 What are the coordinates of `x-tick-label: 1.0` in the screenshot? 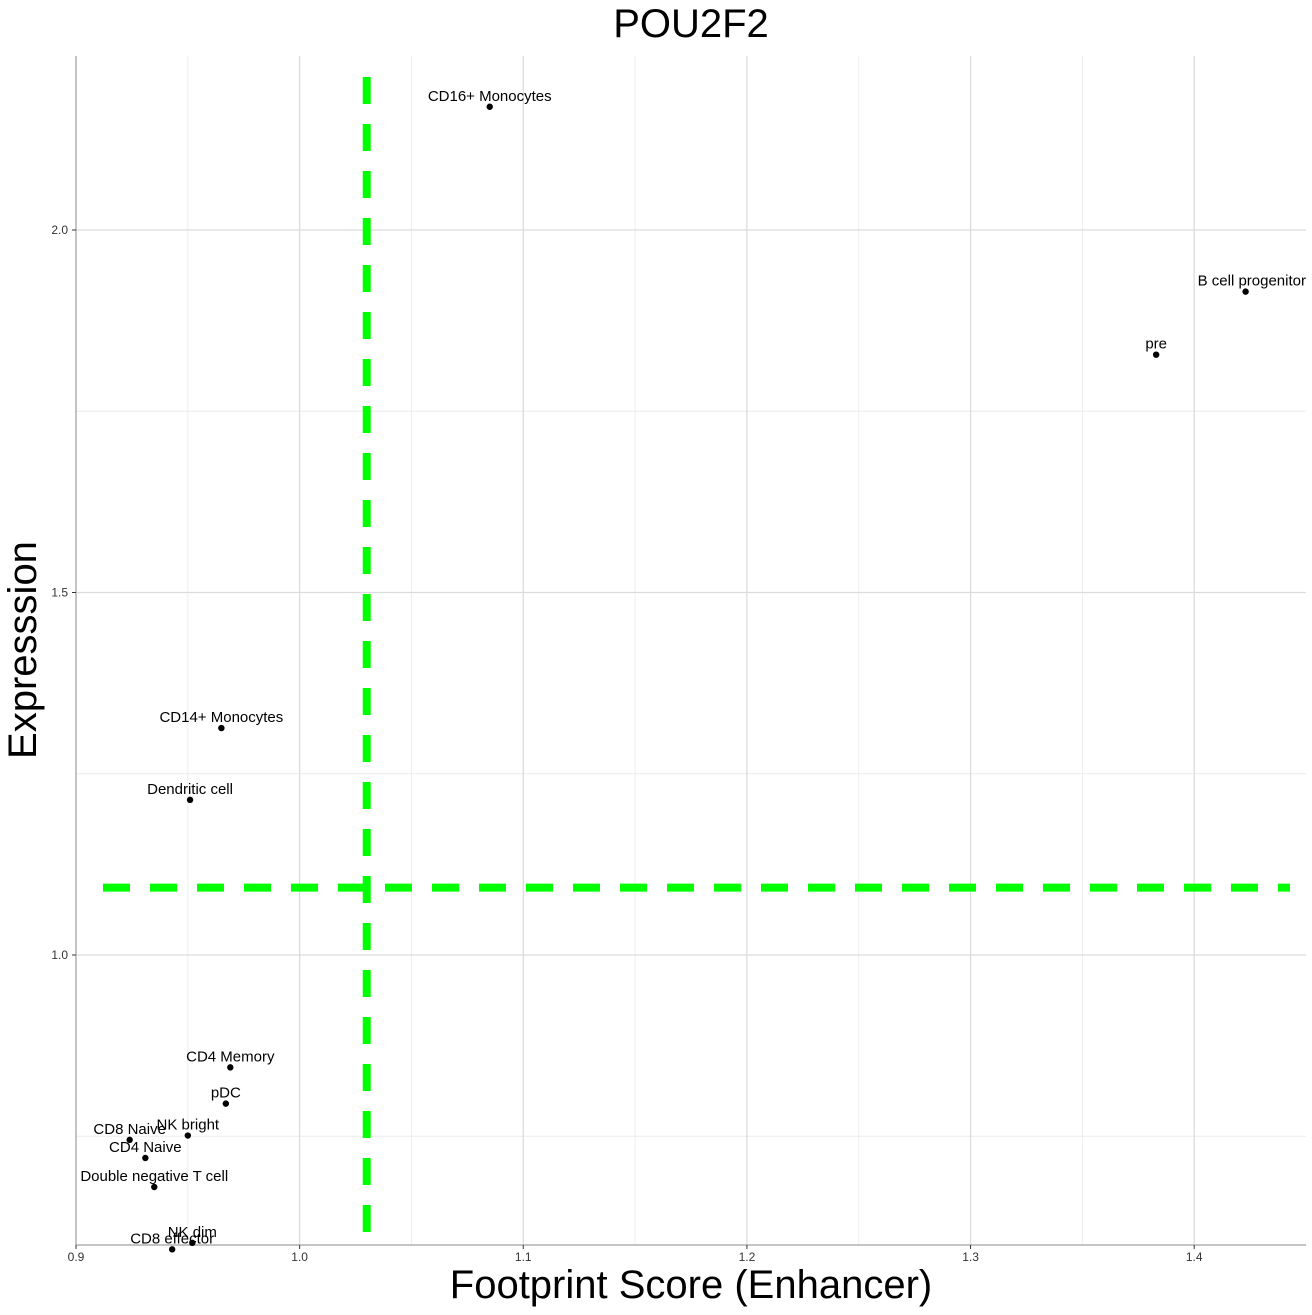 It's located at (299, 1257).